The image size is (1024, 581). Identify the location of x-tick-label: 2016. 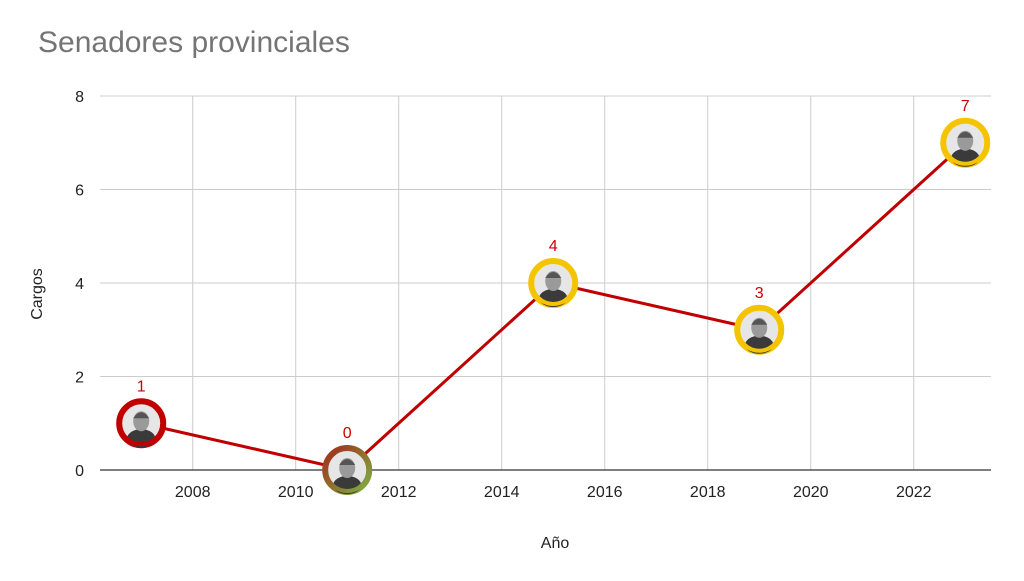
(605, 492).